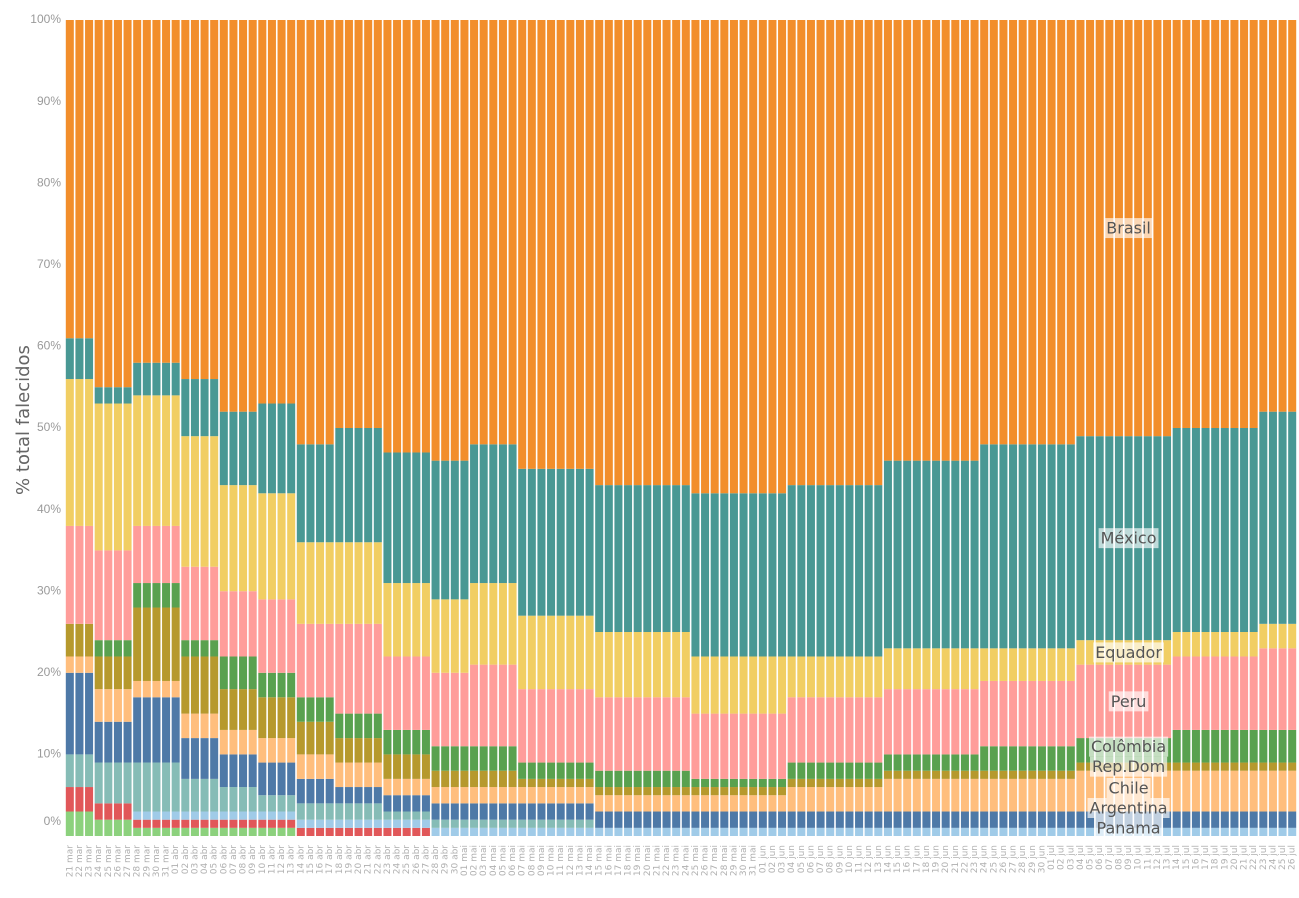  What do you see at coordinates (763, 859) in the screenshot?
I see `x-tick-label: 01 jun` at bounding box center [763, 859].